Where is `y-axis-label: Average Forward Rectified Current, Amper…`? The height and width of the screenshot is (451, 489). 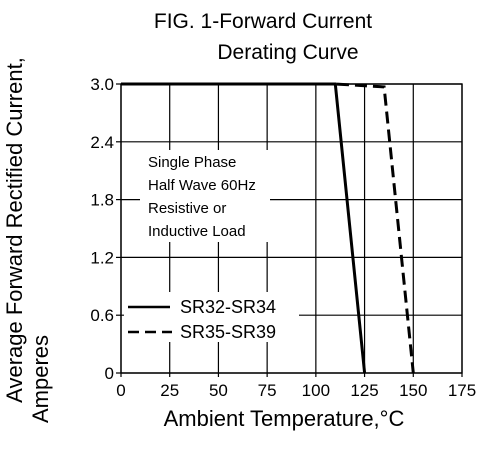 y-axis-label: Average Forward Rectified Current, Amper… is located at coordinates (27, 240).